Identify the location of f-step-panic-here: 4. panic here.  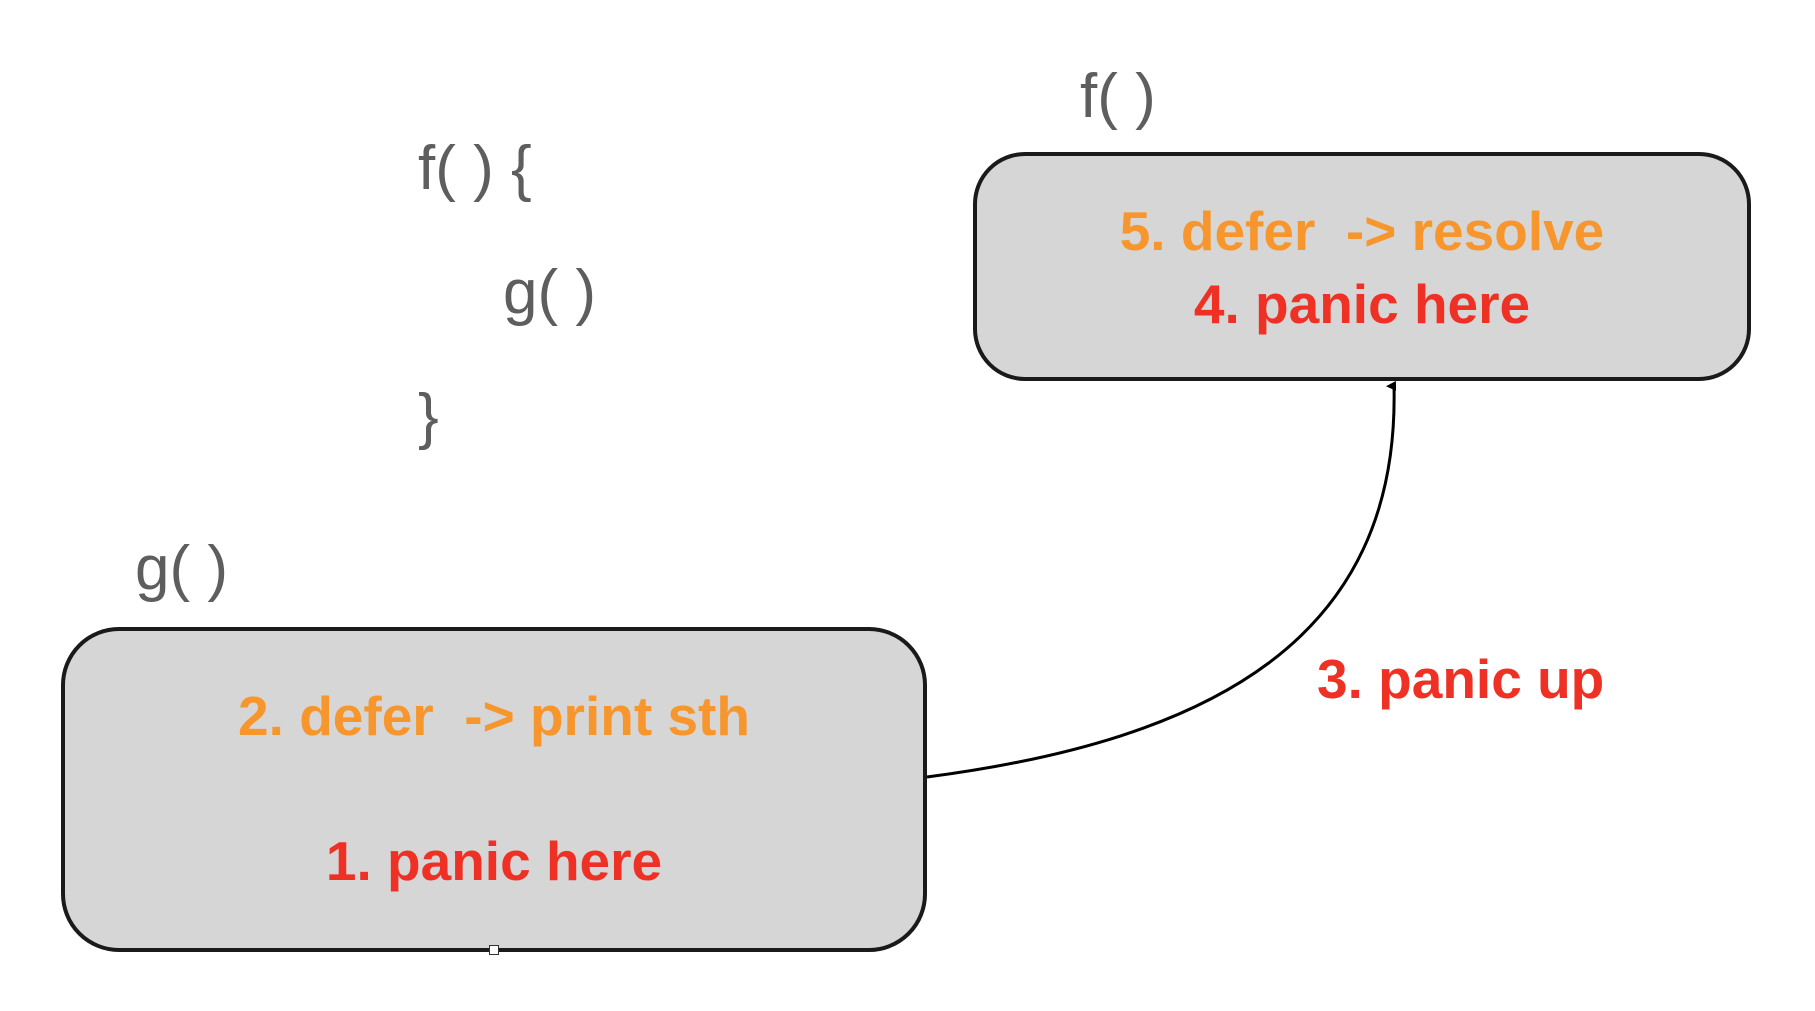
(1362, 304).